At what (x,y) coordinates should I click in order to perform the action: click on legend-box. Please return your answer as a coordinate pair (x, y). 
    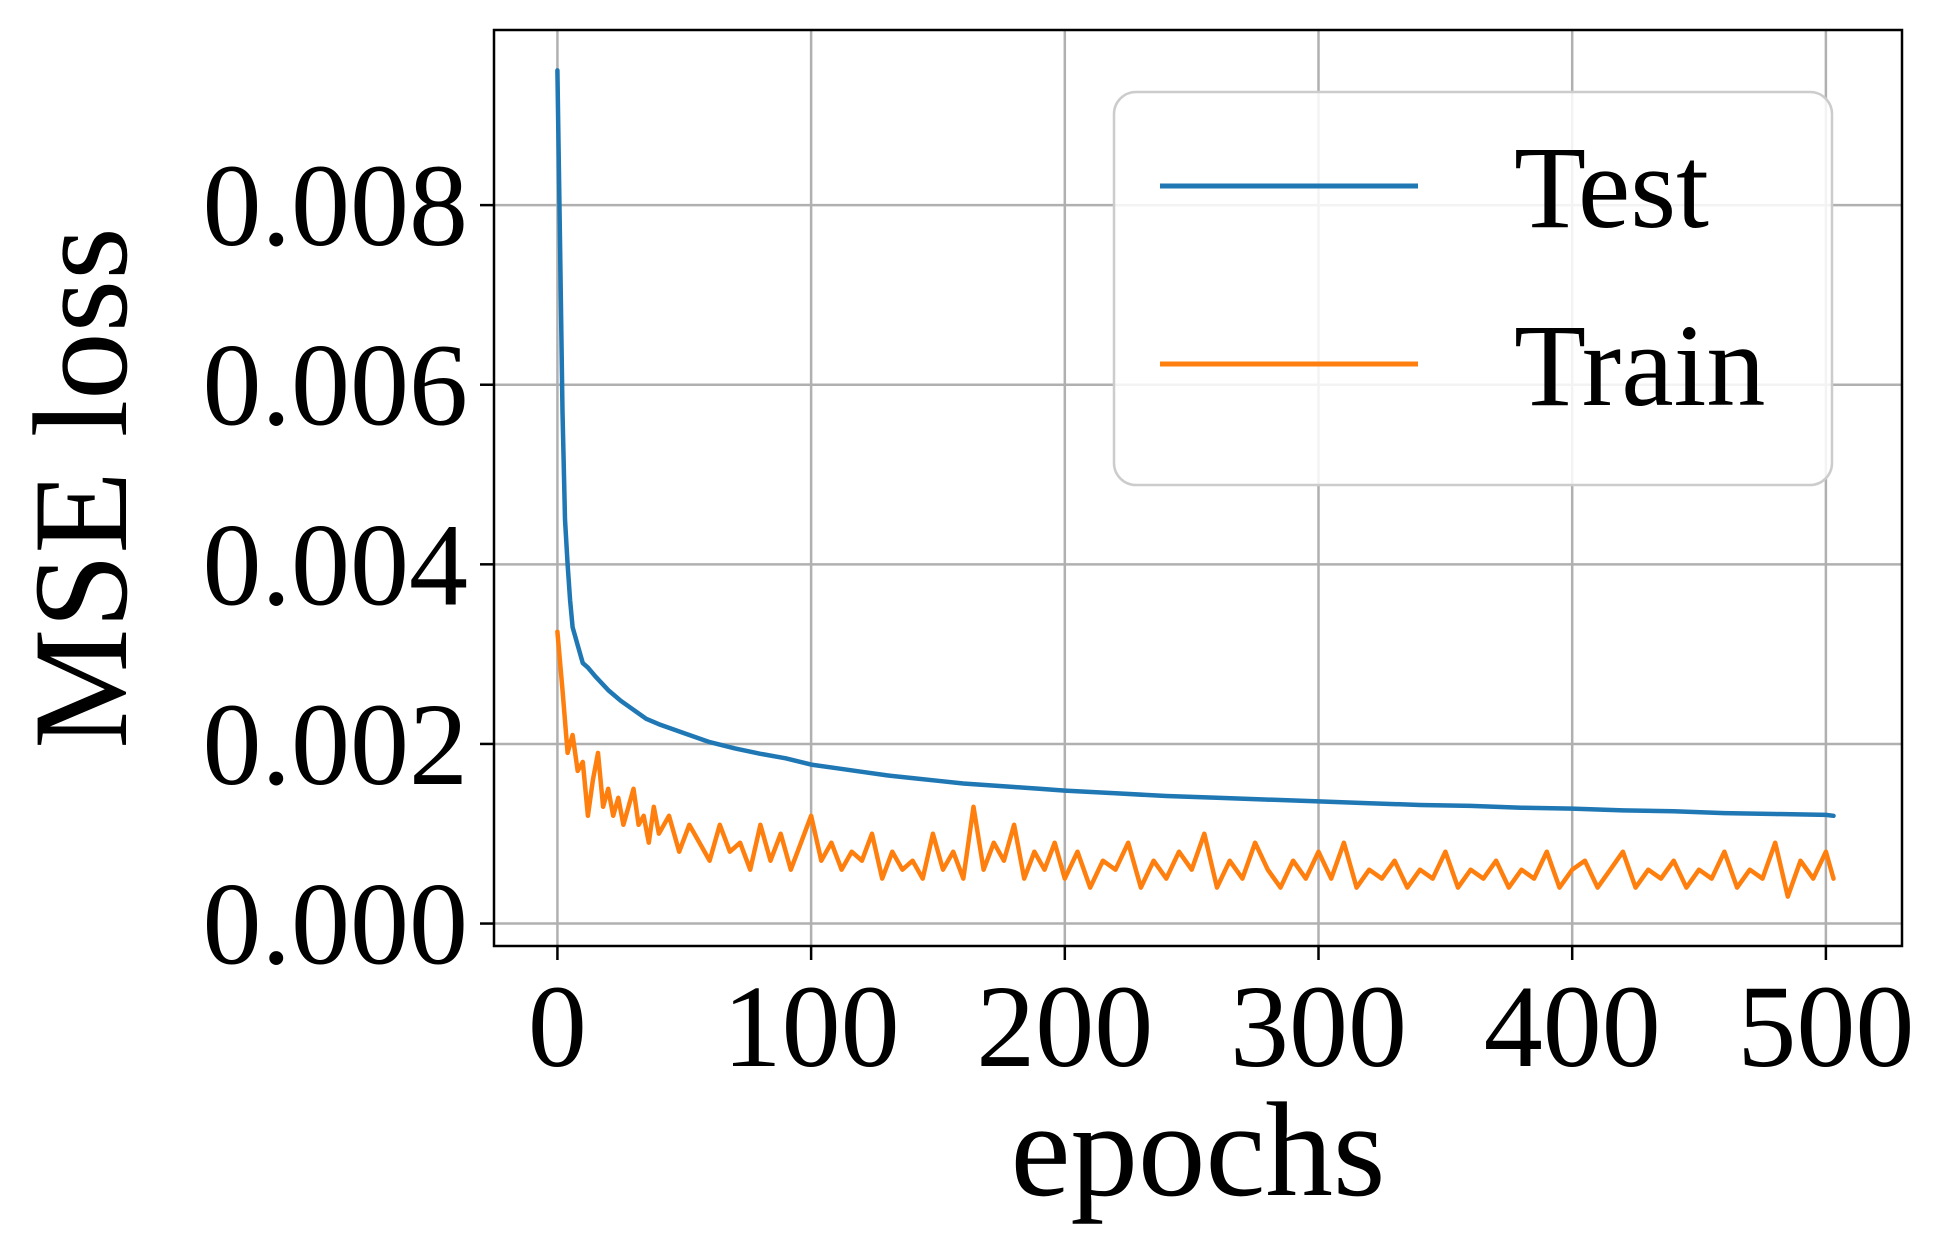
    Looking at the image, I should click on (1473, 288).